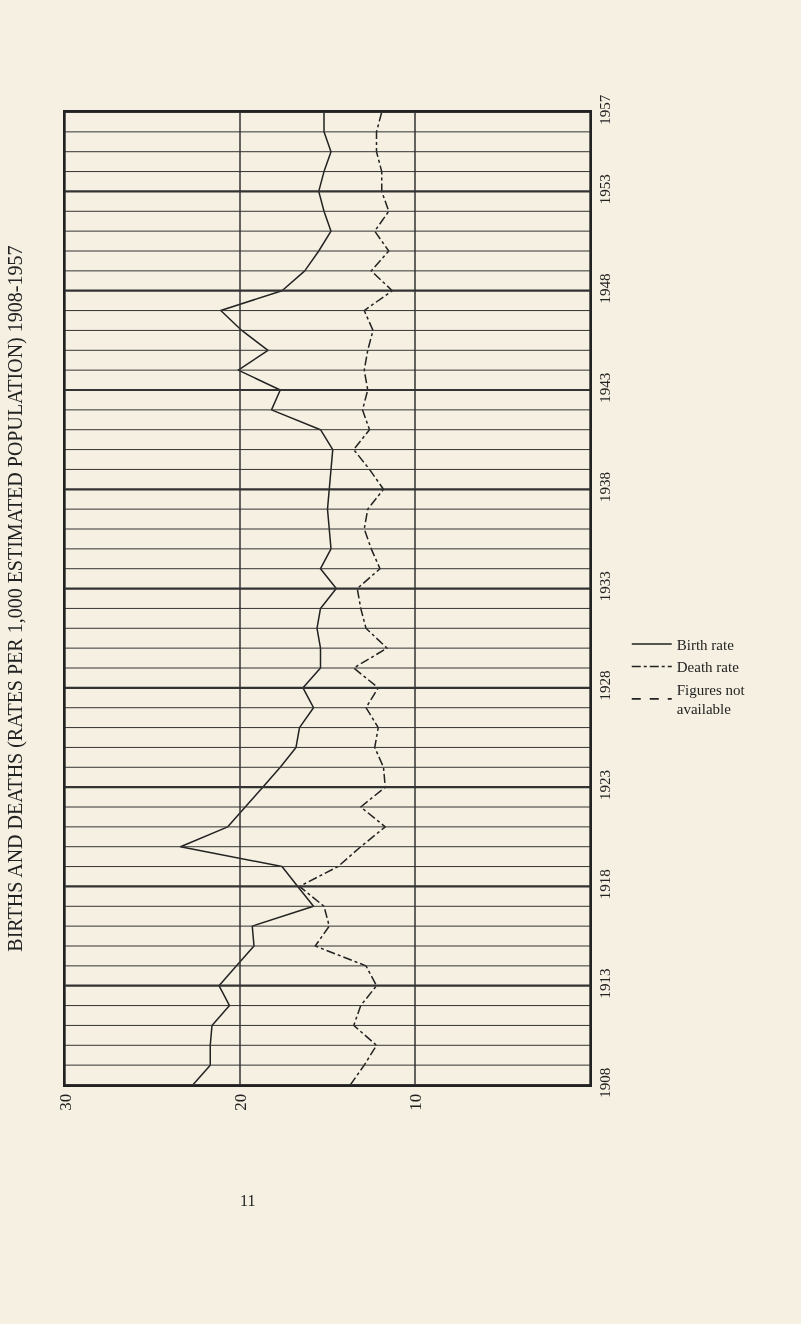 The width and height of the screenshot is (801, 1324). Describe the element at coordinates (708, 667) in the screenshot. I see `legend-label: Death rate` at that location.